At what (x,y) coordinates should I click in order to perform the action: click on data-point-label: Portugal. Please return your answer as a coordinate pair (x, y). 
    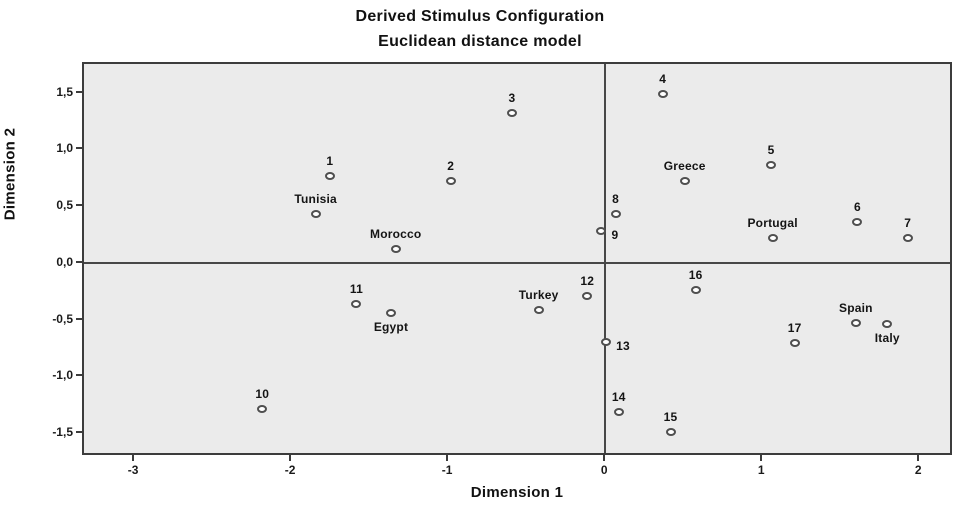
    Looking at the image, I should click on (772, 222).